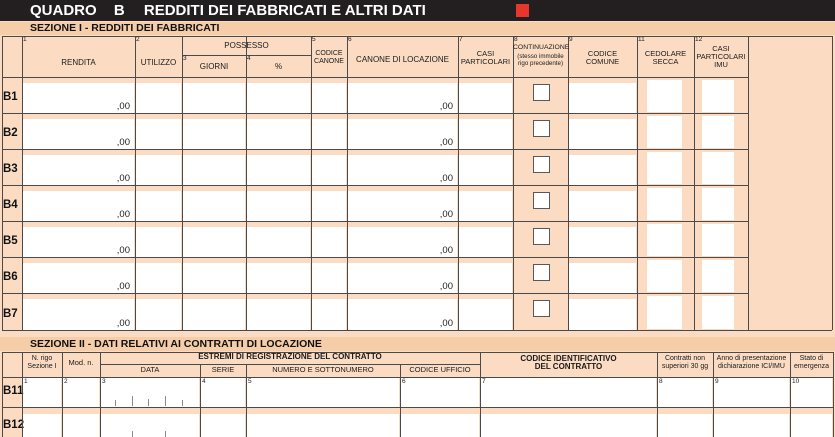  What do you see at coordinates (150, 425) in the screenshot?
I see `data-registrazione-input` at bounding box center [150, 425].